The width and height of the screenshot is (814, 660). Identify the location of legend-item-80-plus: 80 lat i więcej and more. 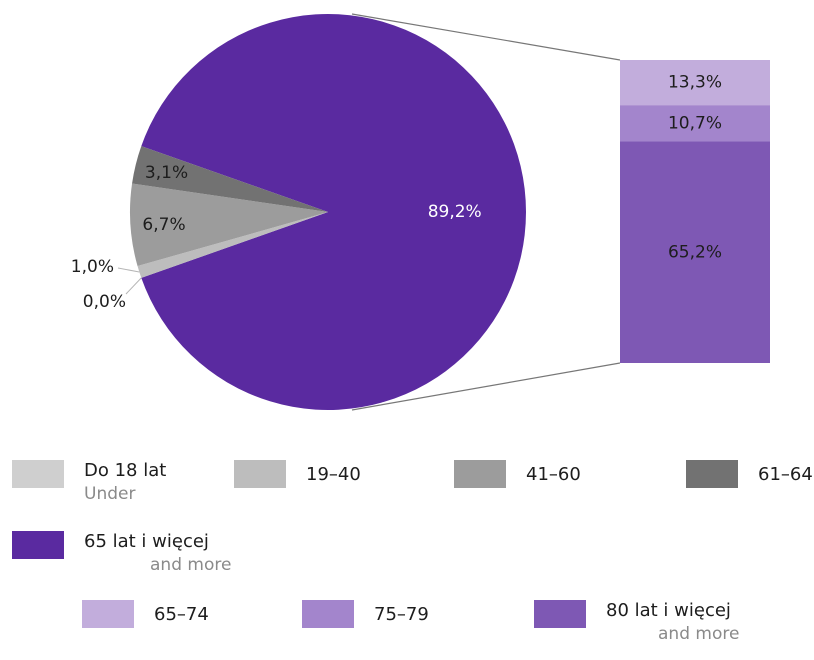
(664, 630).